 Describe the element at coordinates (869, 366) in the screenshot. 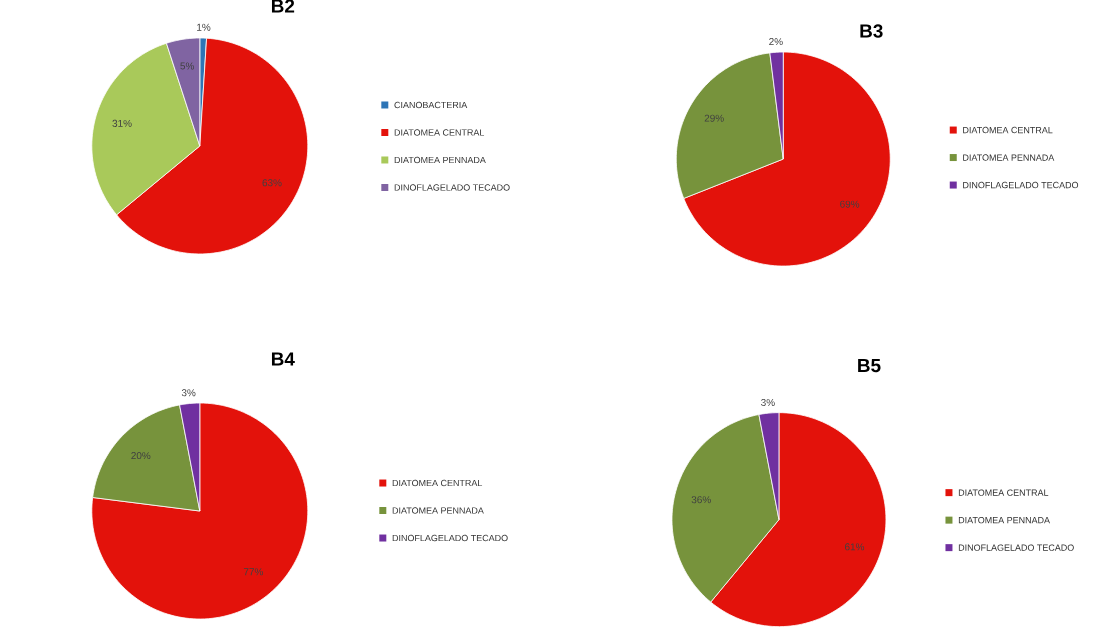

I see `chart-title: B5` at that location.